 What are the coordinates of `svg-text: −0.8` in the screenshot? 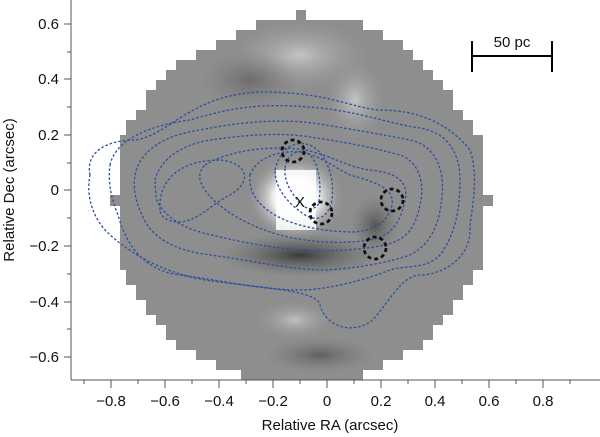 It's located at (111, 401).